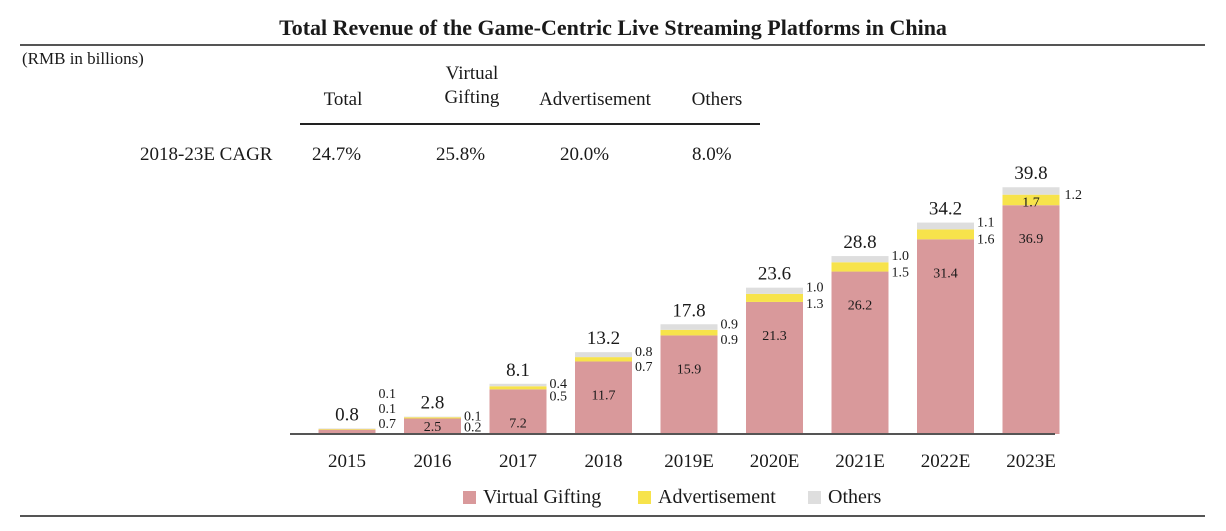 This screenshot has height=531, width=1226. Describe the element at coordinates (473, 417) in the screenshot. I see `data-label-others-2016: 0.1` at that location.